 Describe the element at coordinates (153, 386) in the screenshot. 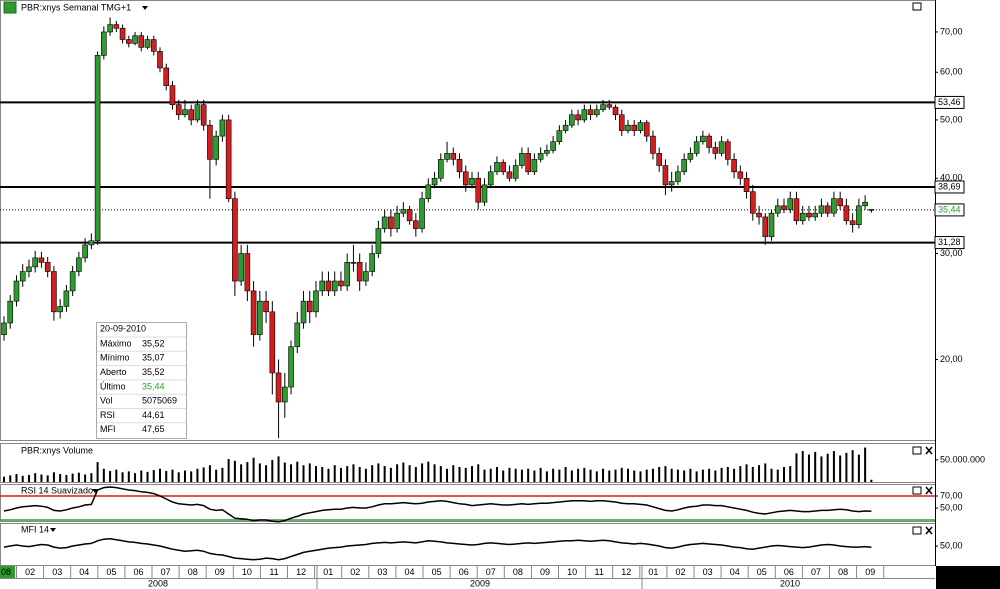

I see `info-value: 35,44` at that location.